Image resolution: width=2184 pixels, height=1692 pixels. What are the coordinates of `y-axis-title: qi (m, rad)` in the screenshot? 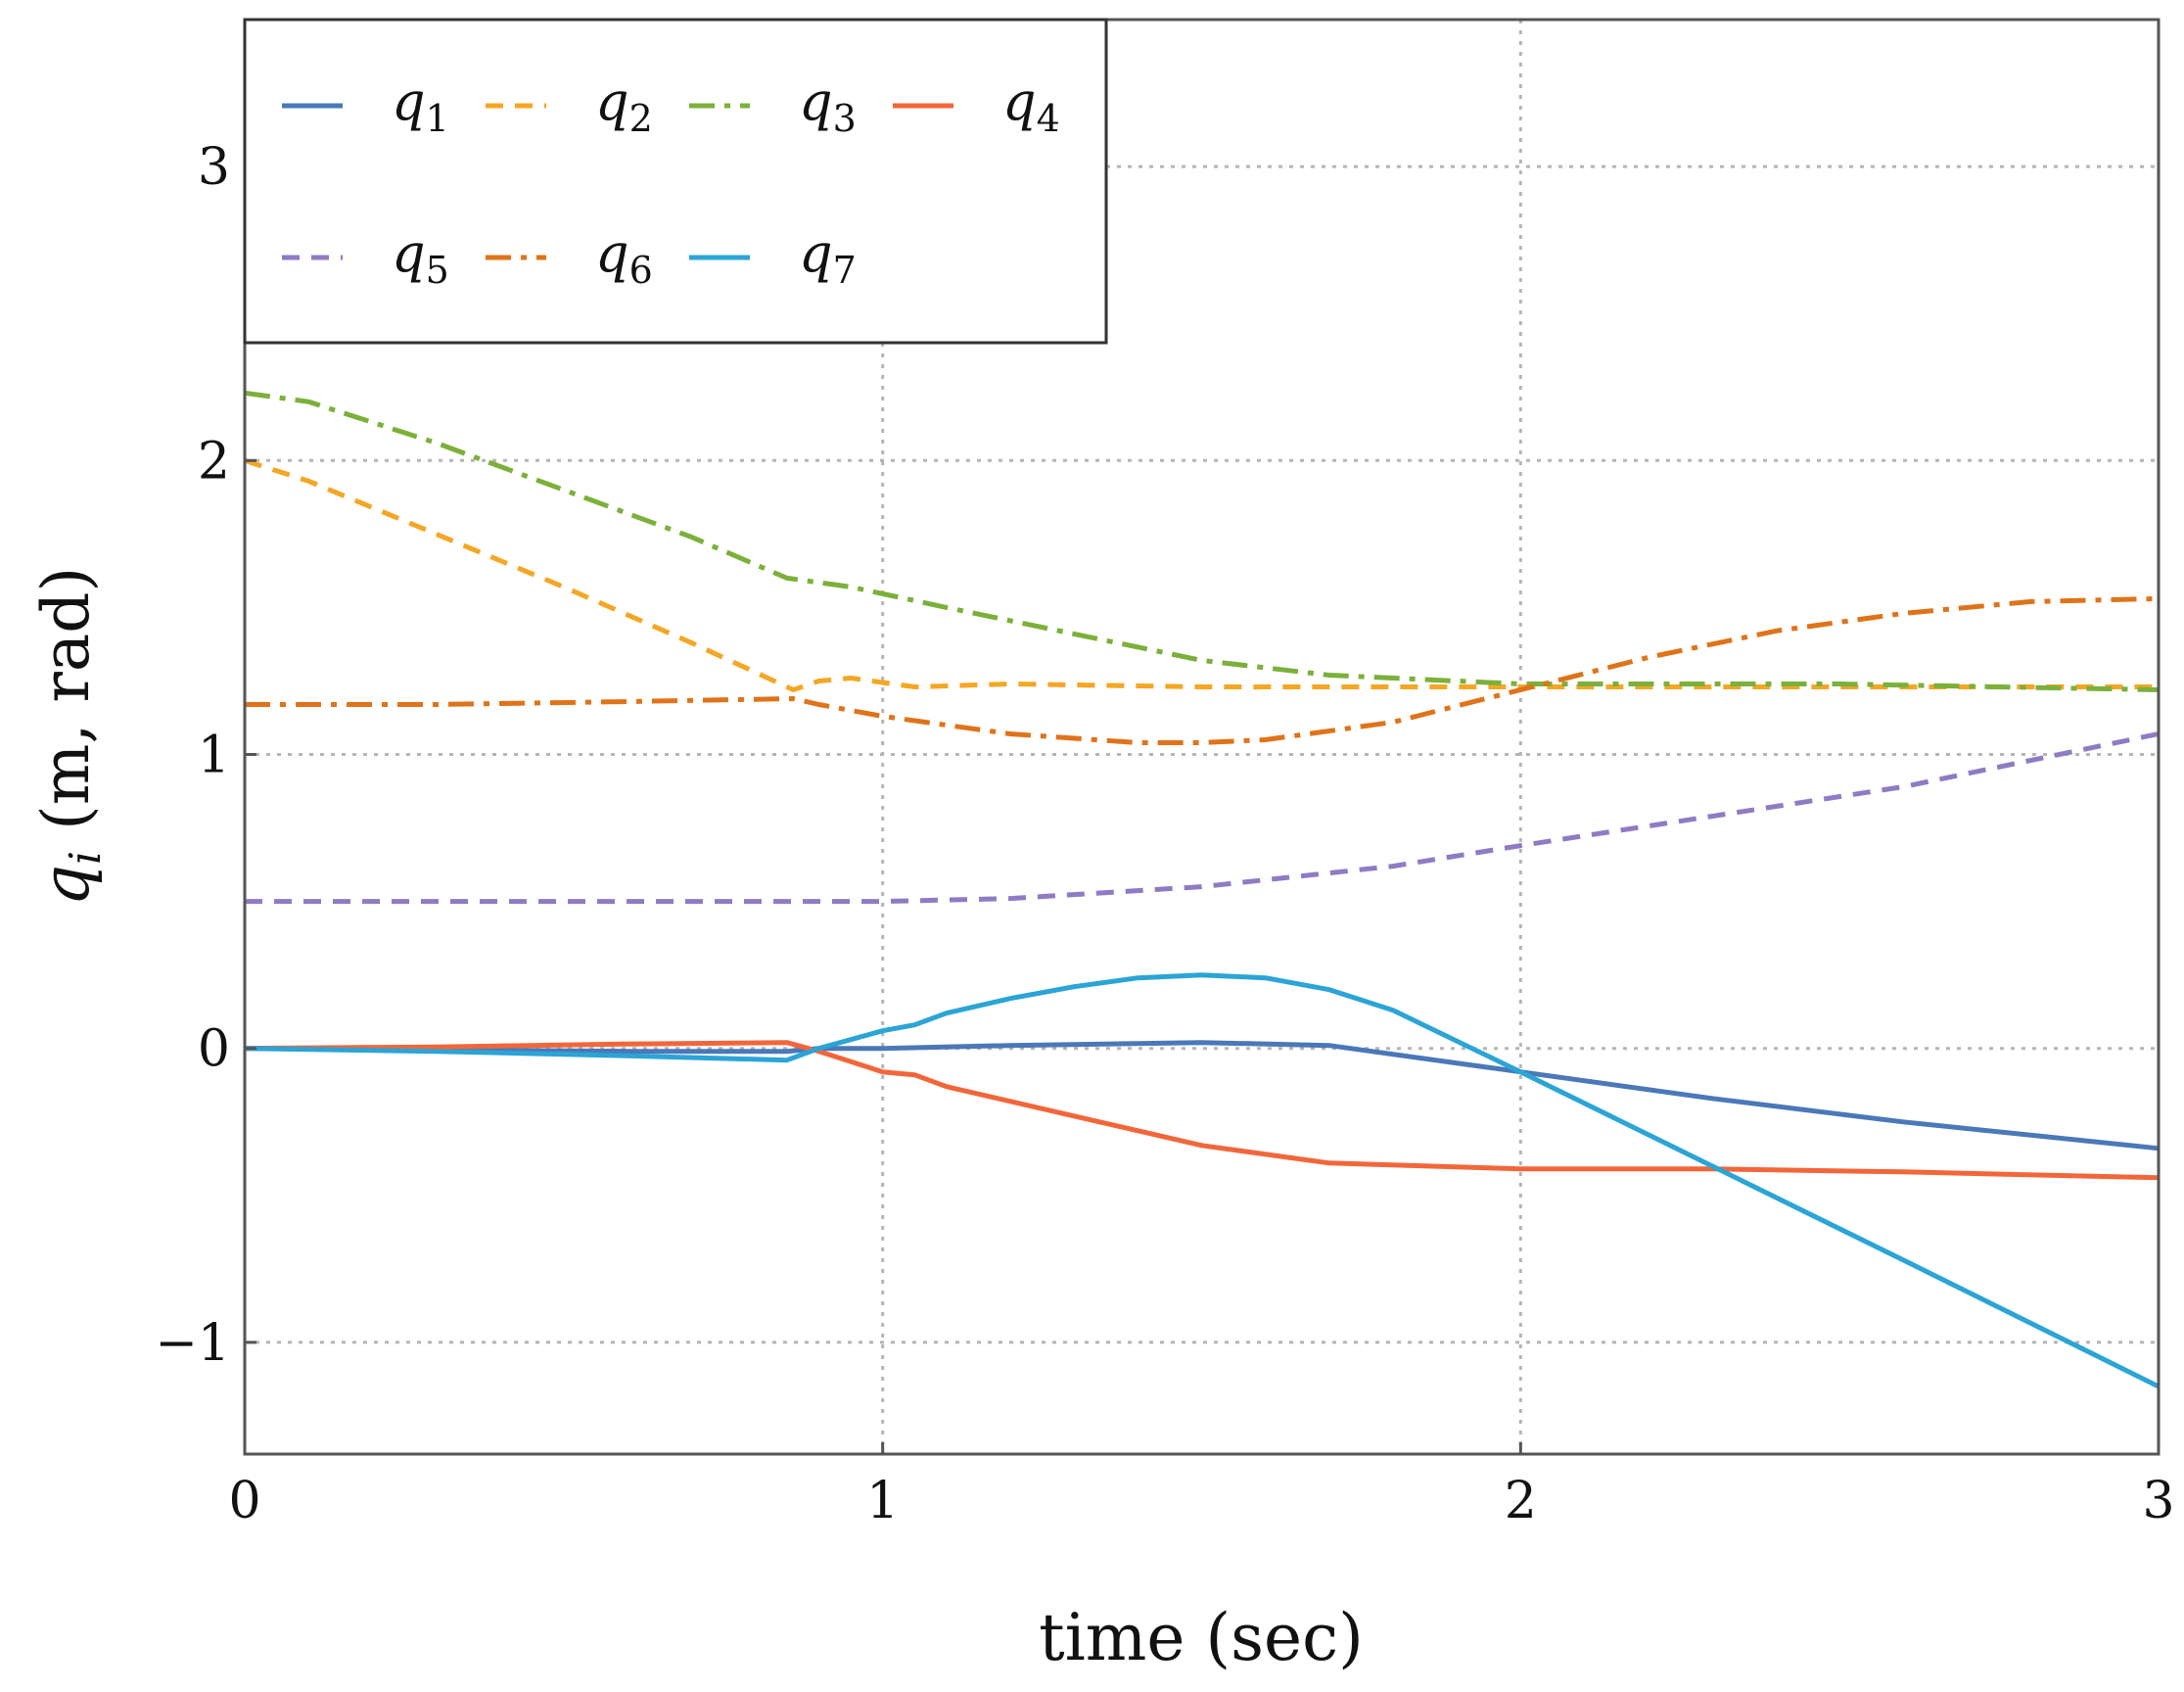 It's located at (69, 737).